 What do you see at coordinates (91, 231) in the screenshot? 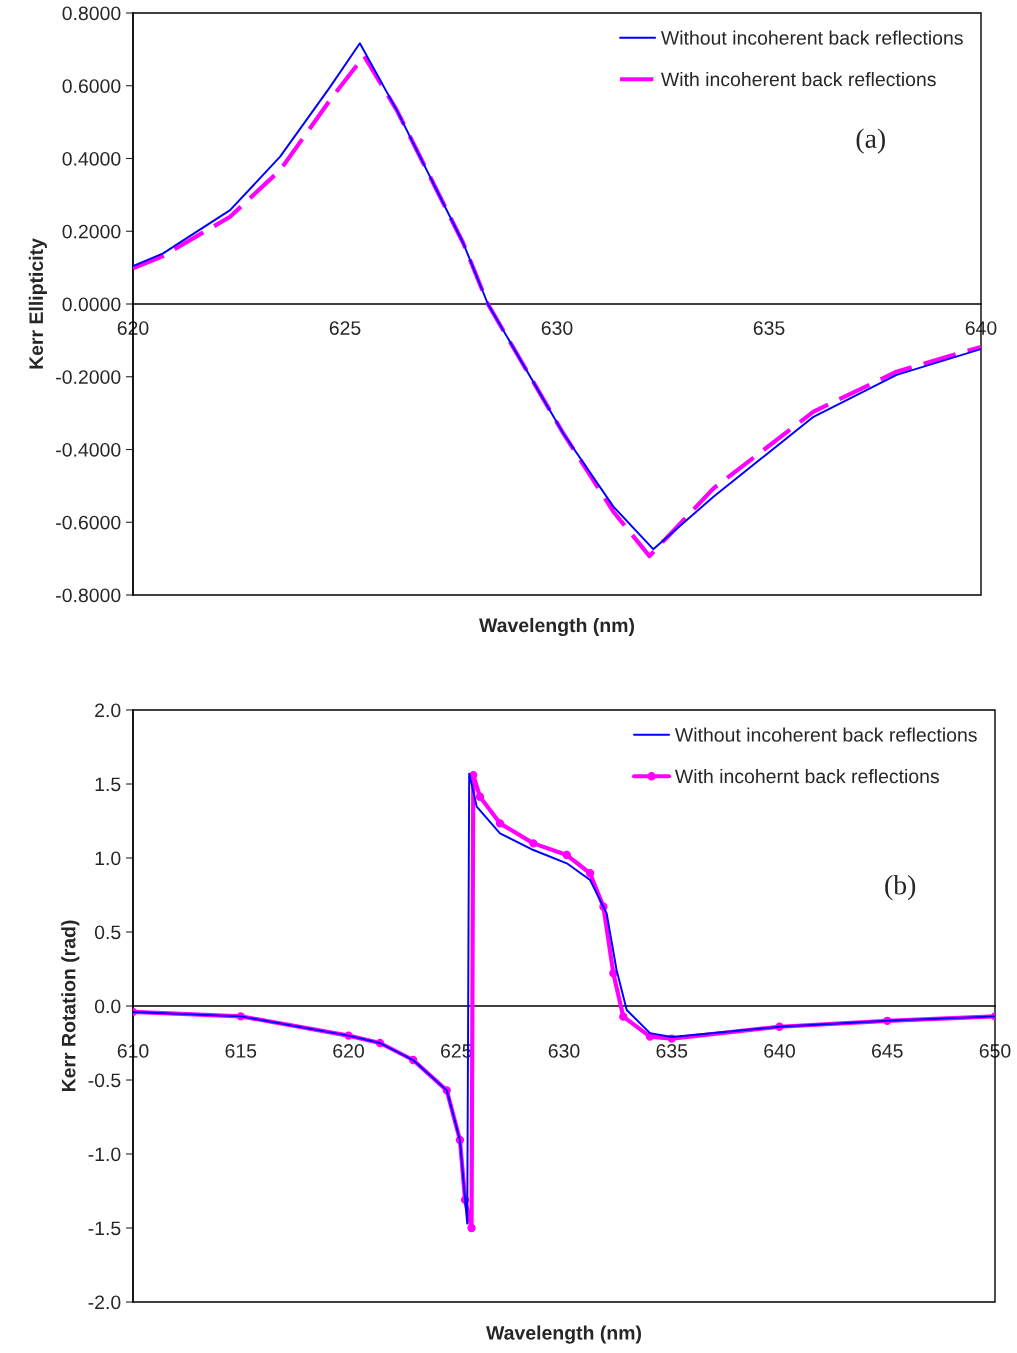
I see `y-tick-label: 0.2000` at bounding box center [91, 231].